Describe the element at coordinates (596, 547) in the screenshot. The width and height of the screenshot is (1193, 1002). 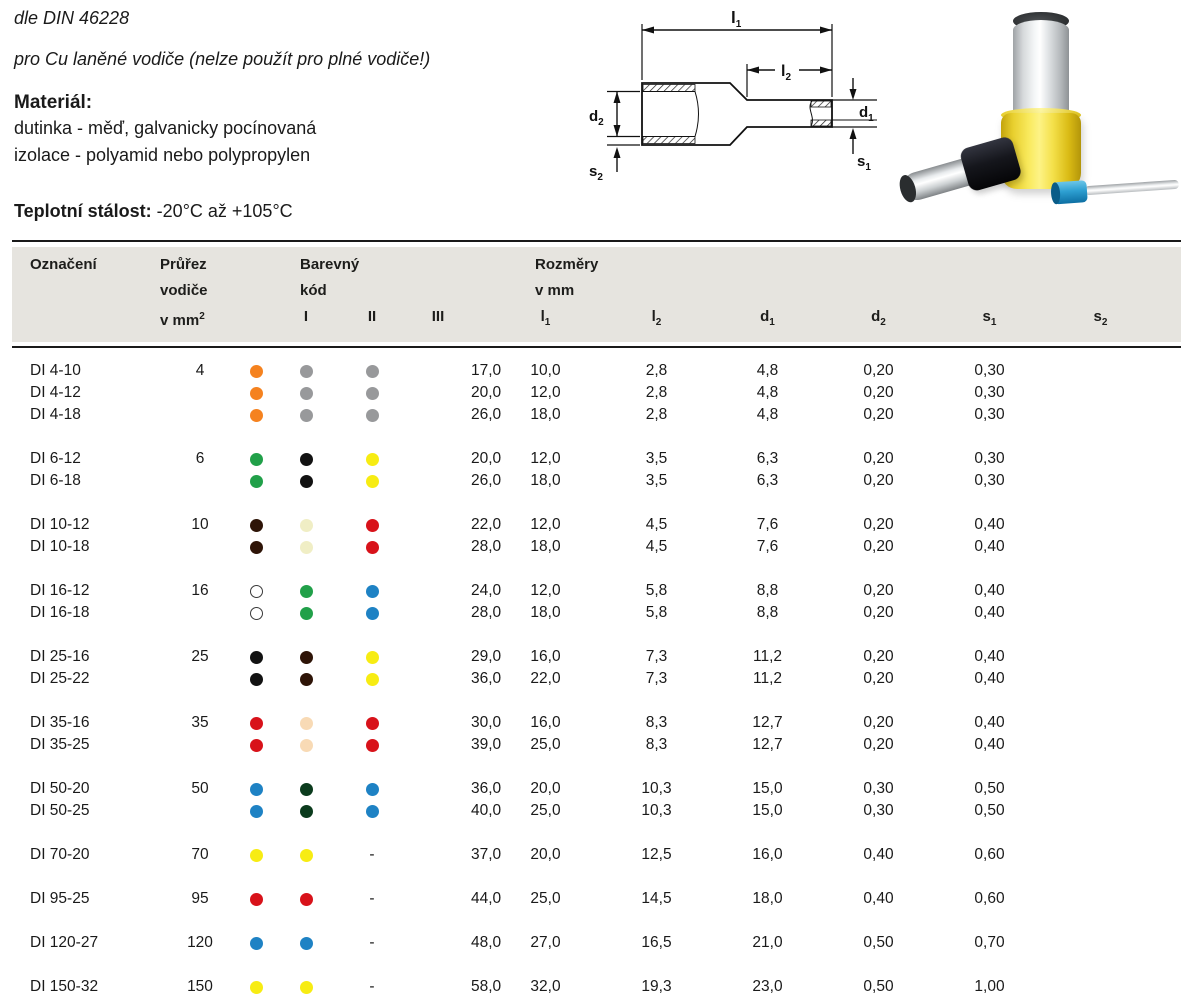
I see `table-row: DI 10-18 28,0 18,0 4,5 7,6 0,20 0,40` at that location.